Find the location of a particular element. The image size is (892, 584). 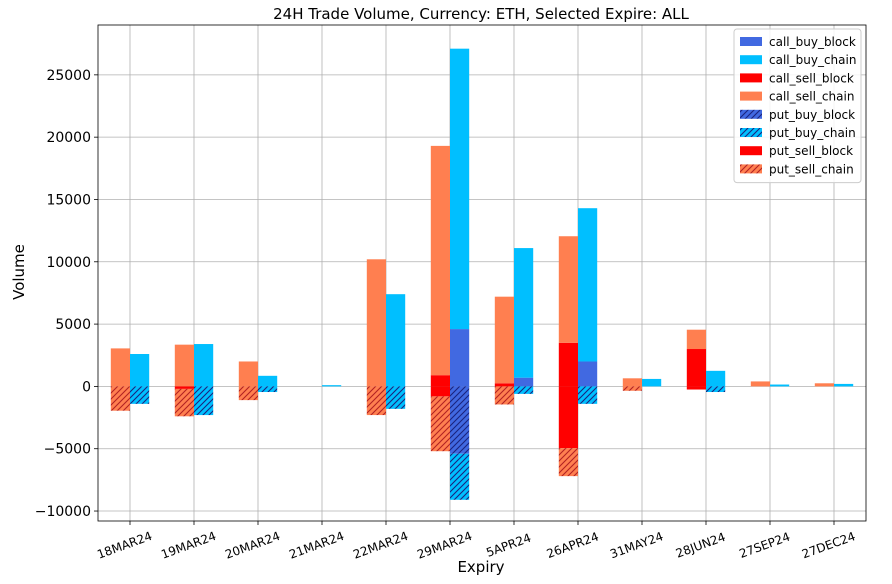

x-tick-label: 31MAY24 is located at coordinates (636, 545).